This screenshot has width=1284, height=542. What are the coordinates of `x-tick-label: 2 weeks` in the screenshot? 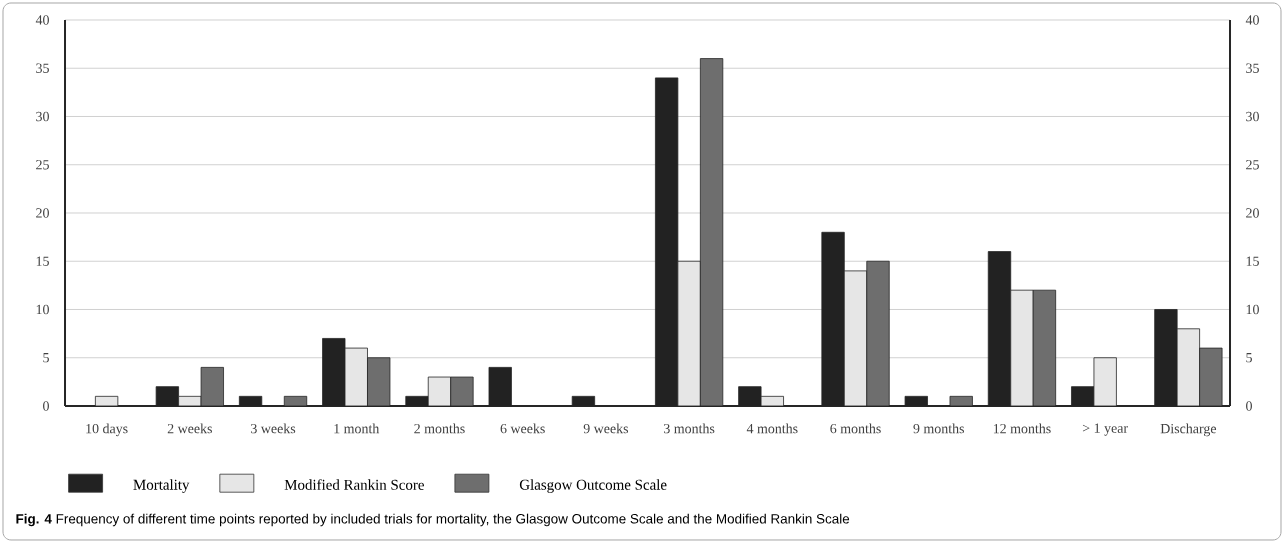 It's located at (189, 428).